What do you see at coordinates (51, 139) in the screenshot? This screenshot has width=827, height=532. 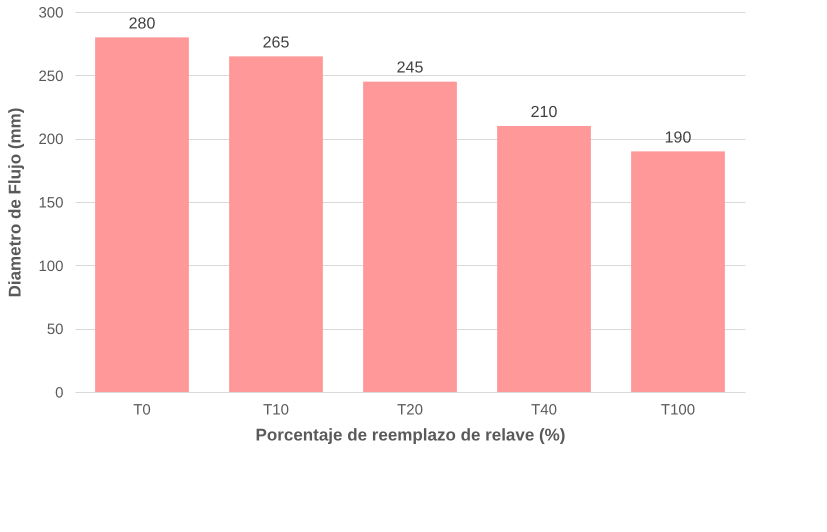 I see `y-tick-label: 200` at bounding box center [51, 139].